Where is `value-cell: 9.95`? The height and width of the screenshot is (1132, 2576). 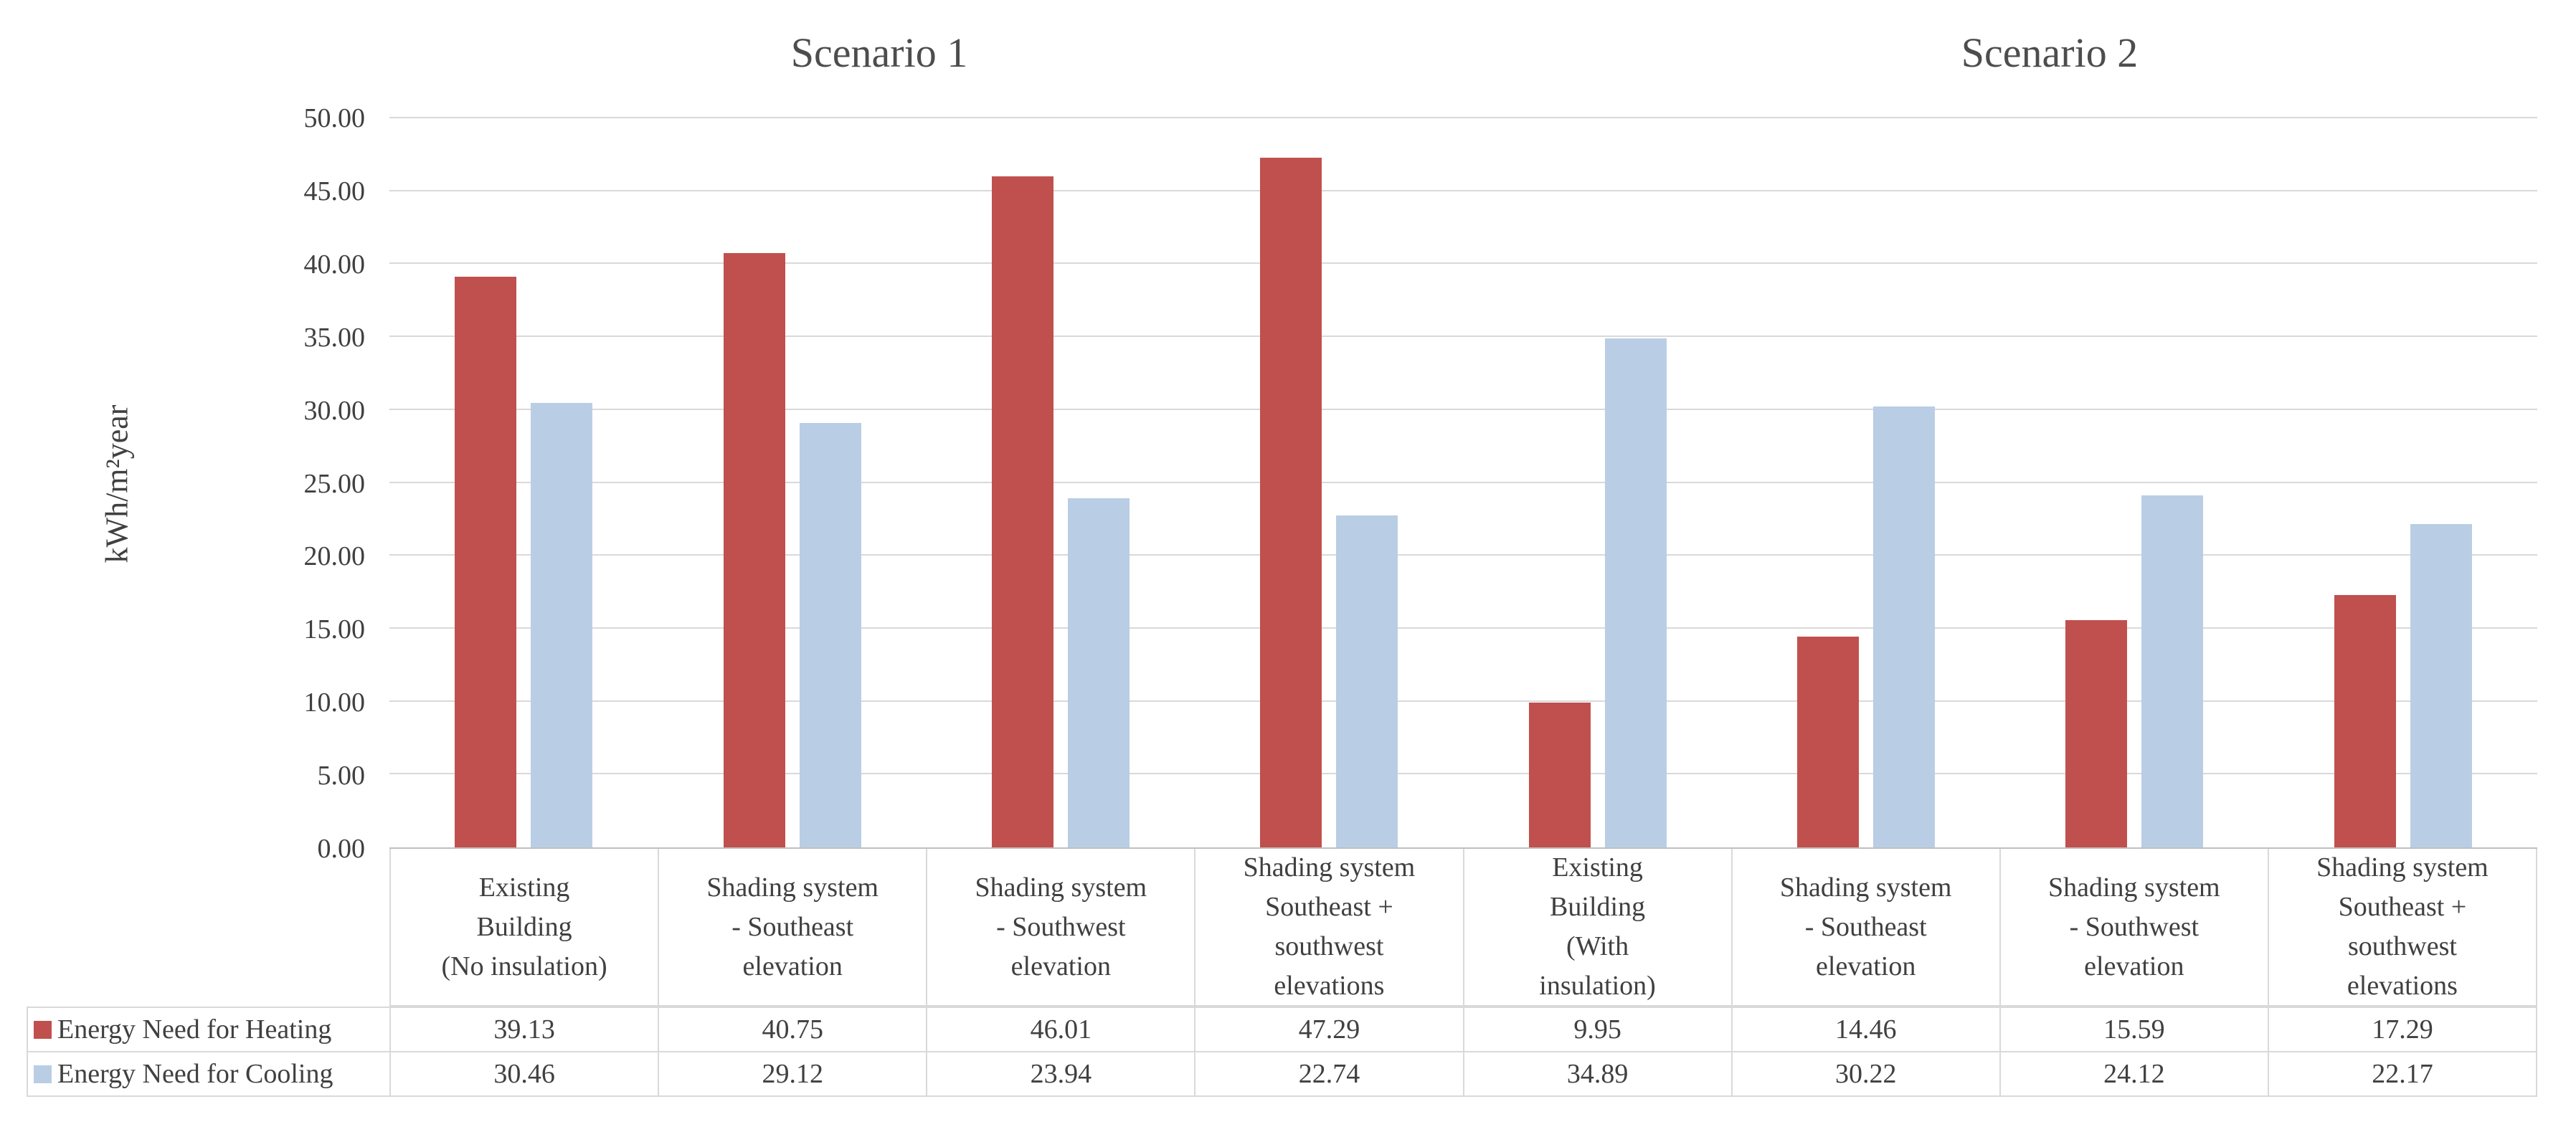 value-cell: 9.95 is located at coordinates (1598, 1029).